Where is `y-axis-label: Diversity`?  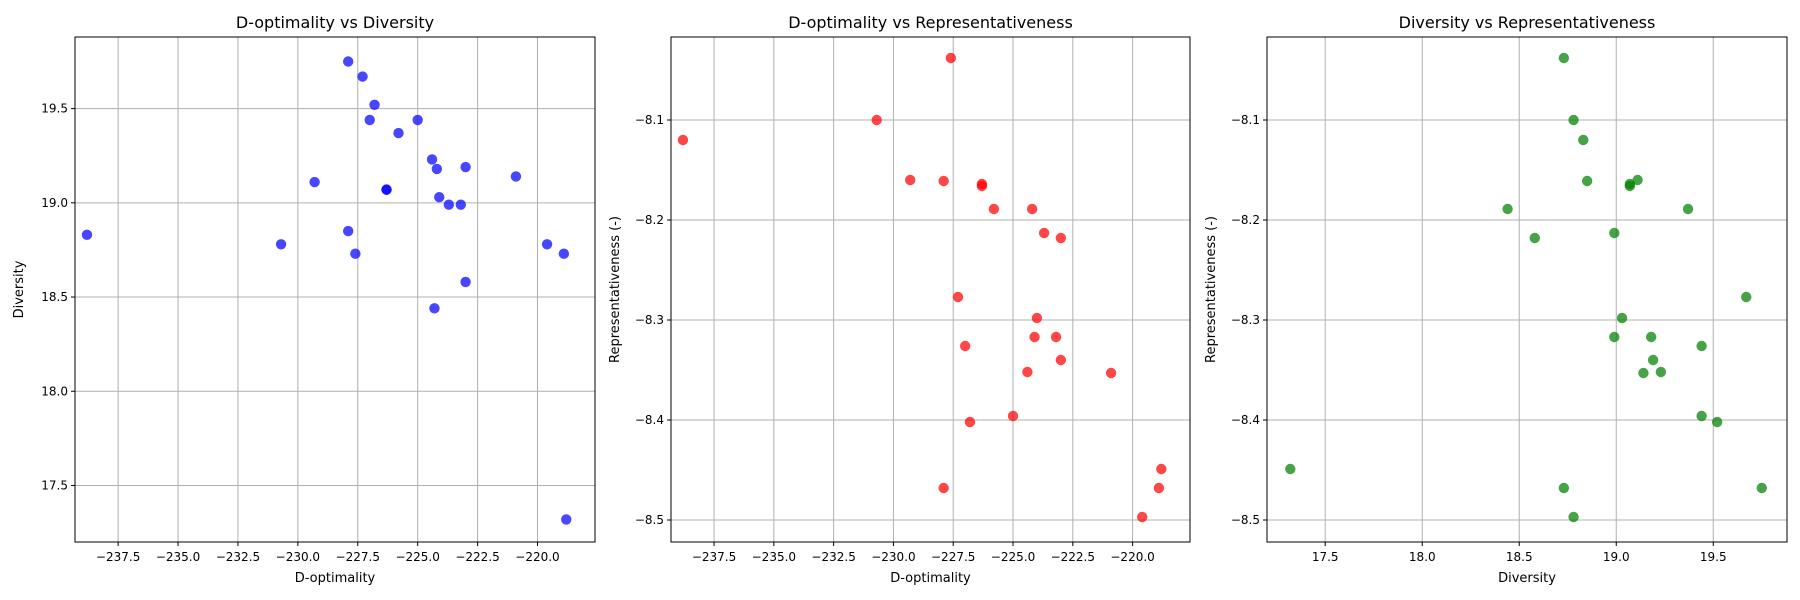
y-axis-label: Diversity is located at coordinates (19, 289).